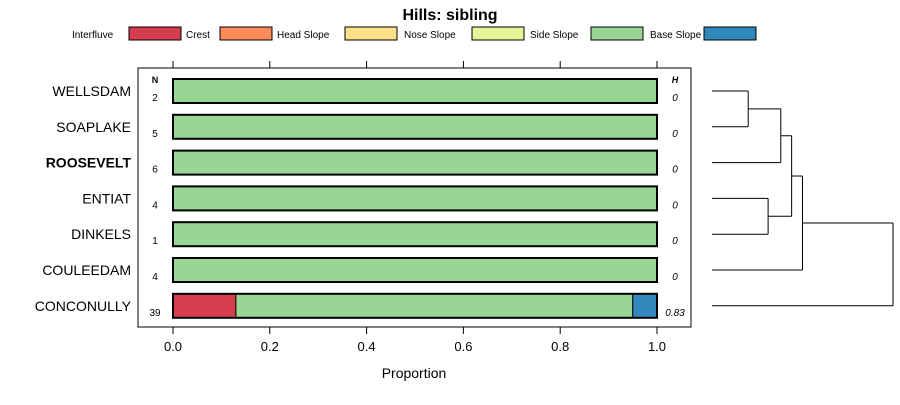 Image resolution: width=900 pixels, height=405 pixels. What do you see at coordinates (246, 33) in the screenshot?
I see `legend-swatch-crest` at bounding box center [246, 33].